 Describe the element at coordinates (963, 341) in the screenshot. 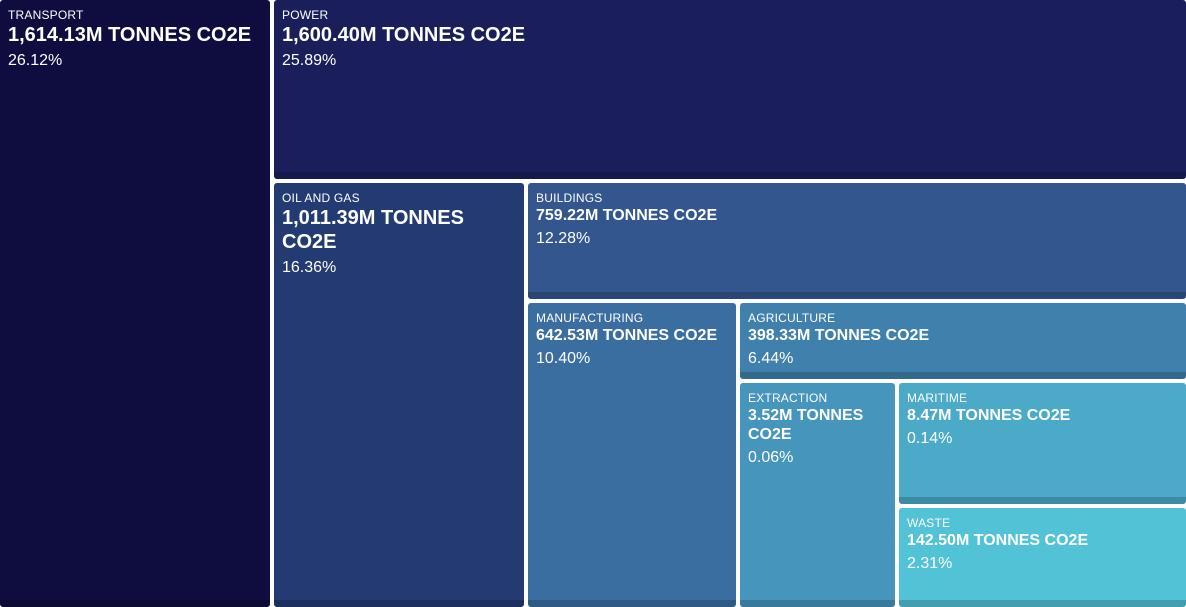

I see `treemap-tile-agriculture: AGRICULTURE 398.33M TONNES CO2E 6.44%` at that location.